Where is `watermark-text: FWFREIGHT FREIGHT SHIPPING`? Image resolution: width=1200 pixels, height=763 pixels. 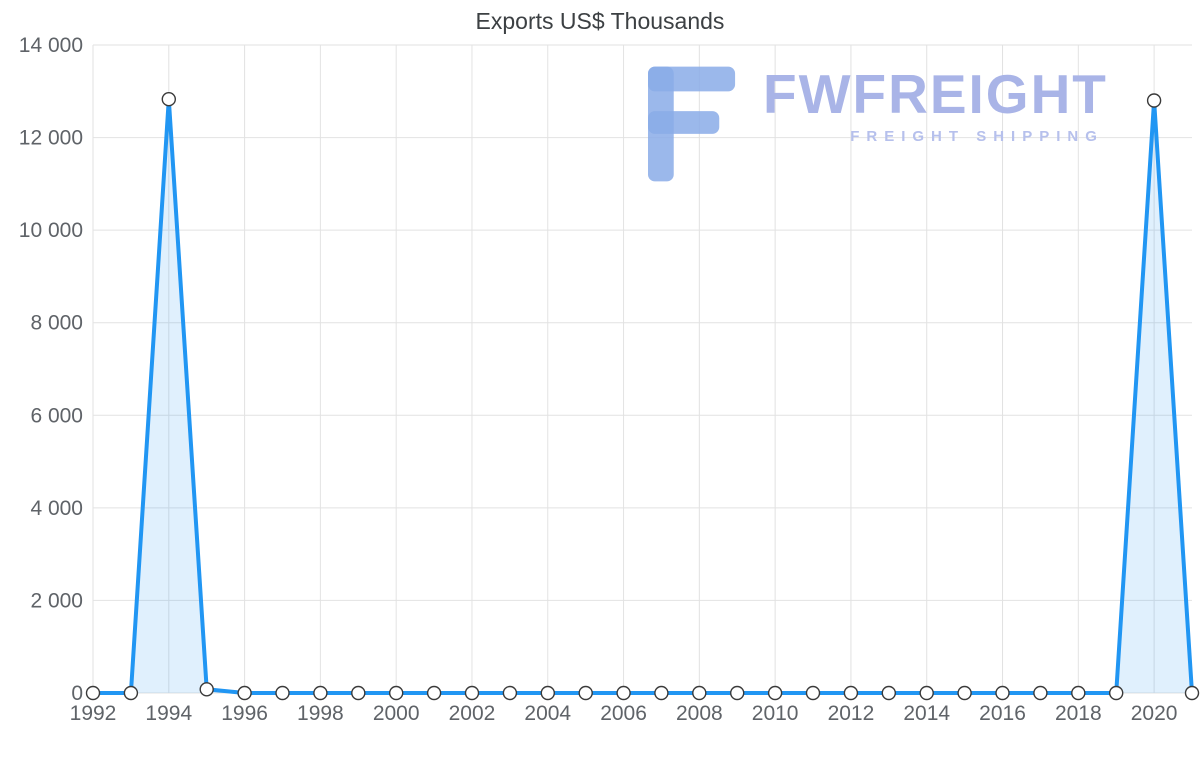
watermark-text: FWFREIGHT FREIGHT SHIPPING is located at coordinates (935, 104).